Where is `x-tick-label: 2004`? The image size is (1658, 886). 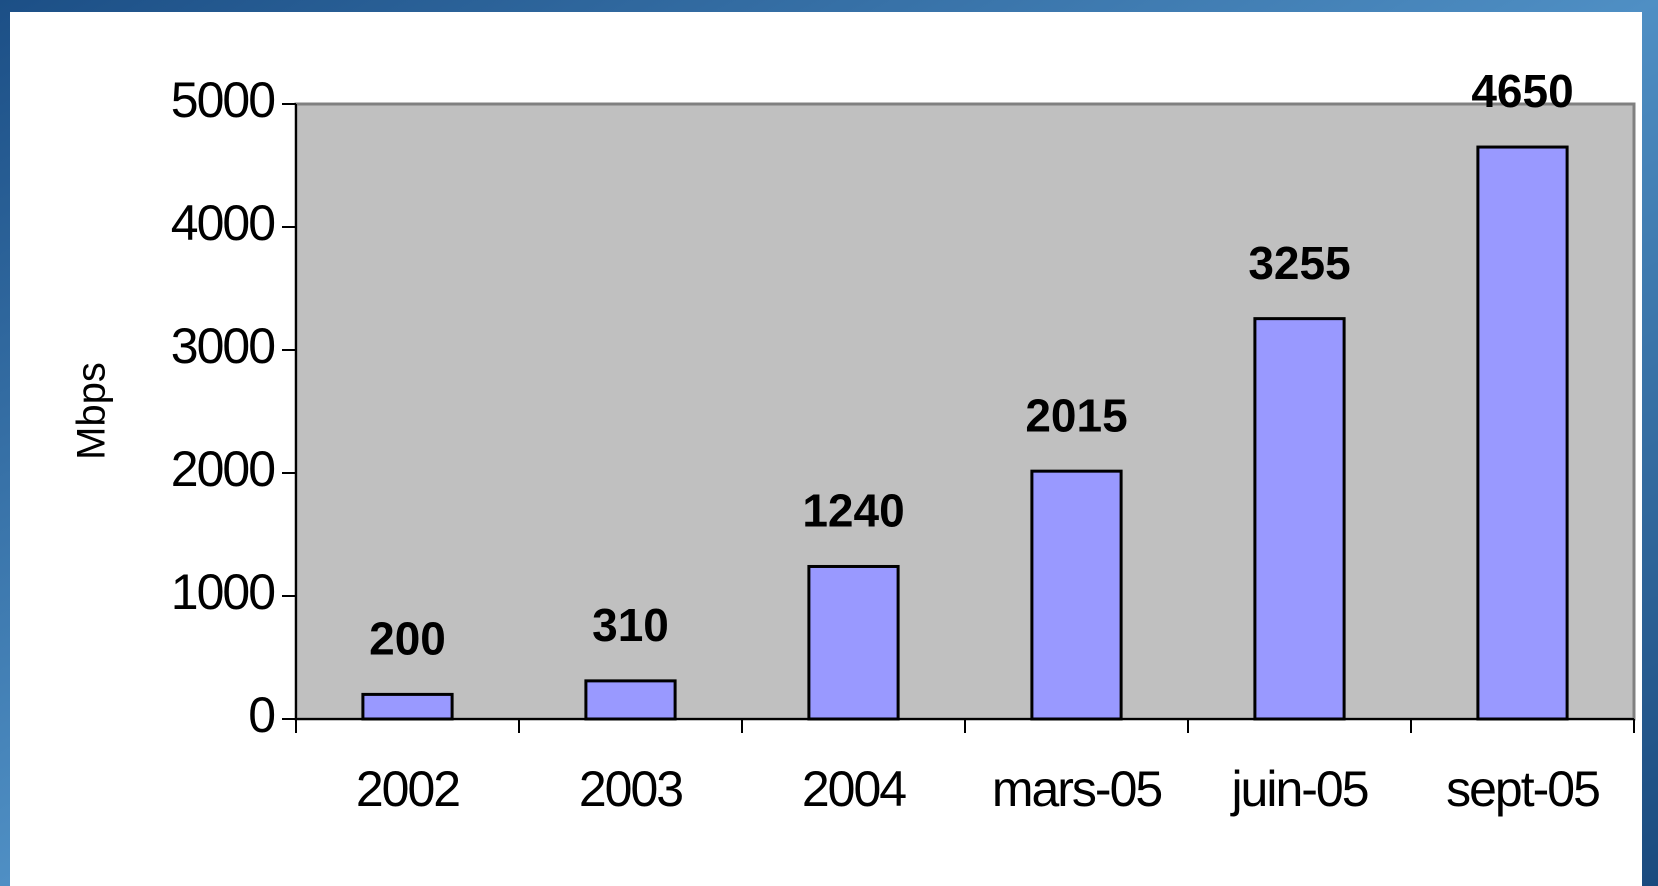
x-tick-label: 2004 is located at coordinates (854, 789).